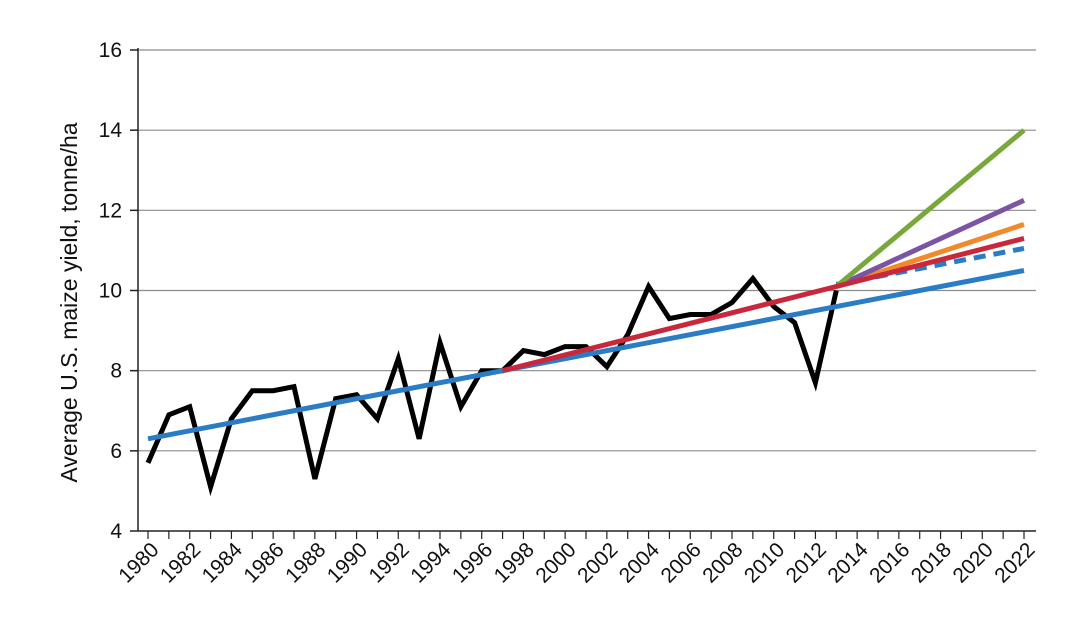 This screenshot has width=1086, height=630. What do you see at coordinates (640, 563) in the screenshot?
I see `x-tick-label: 2004` at bounding box center [640, 563].